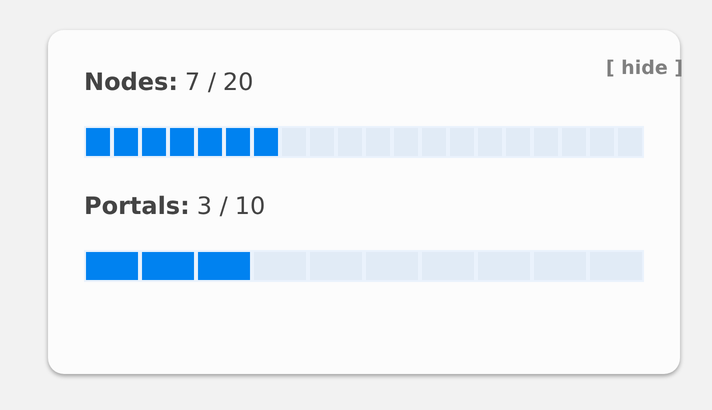  Describe the element at coordinates (200, 82) in the screenshot. I see `data-label: 7 /` at that location.